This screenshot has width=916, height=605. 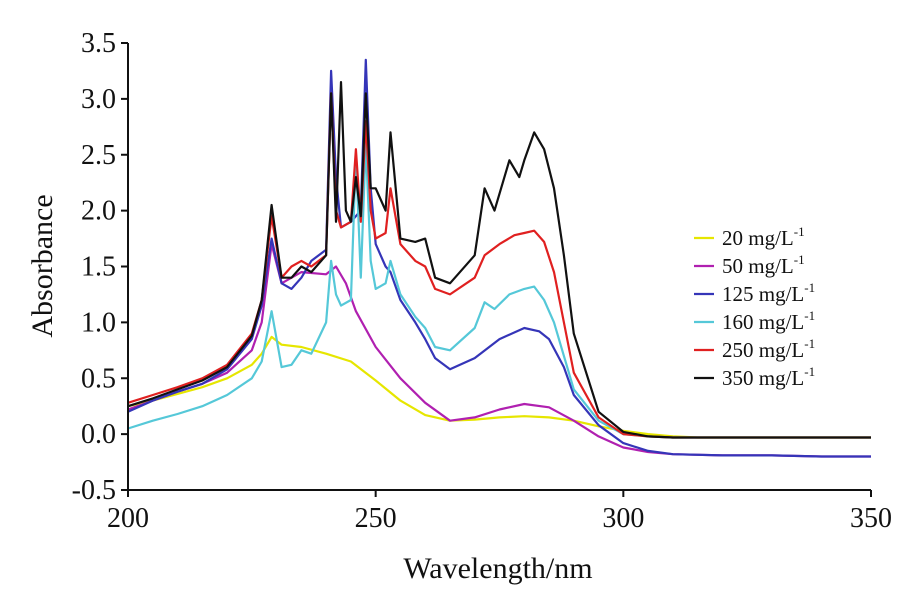 I want to click on legend-label: 20 mg/L-1, so click(x=763, y=237).